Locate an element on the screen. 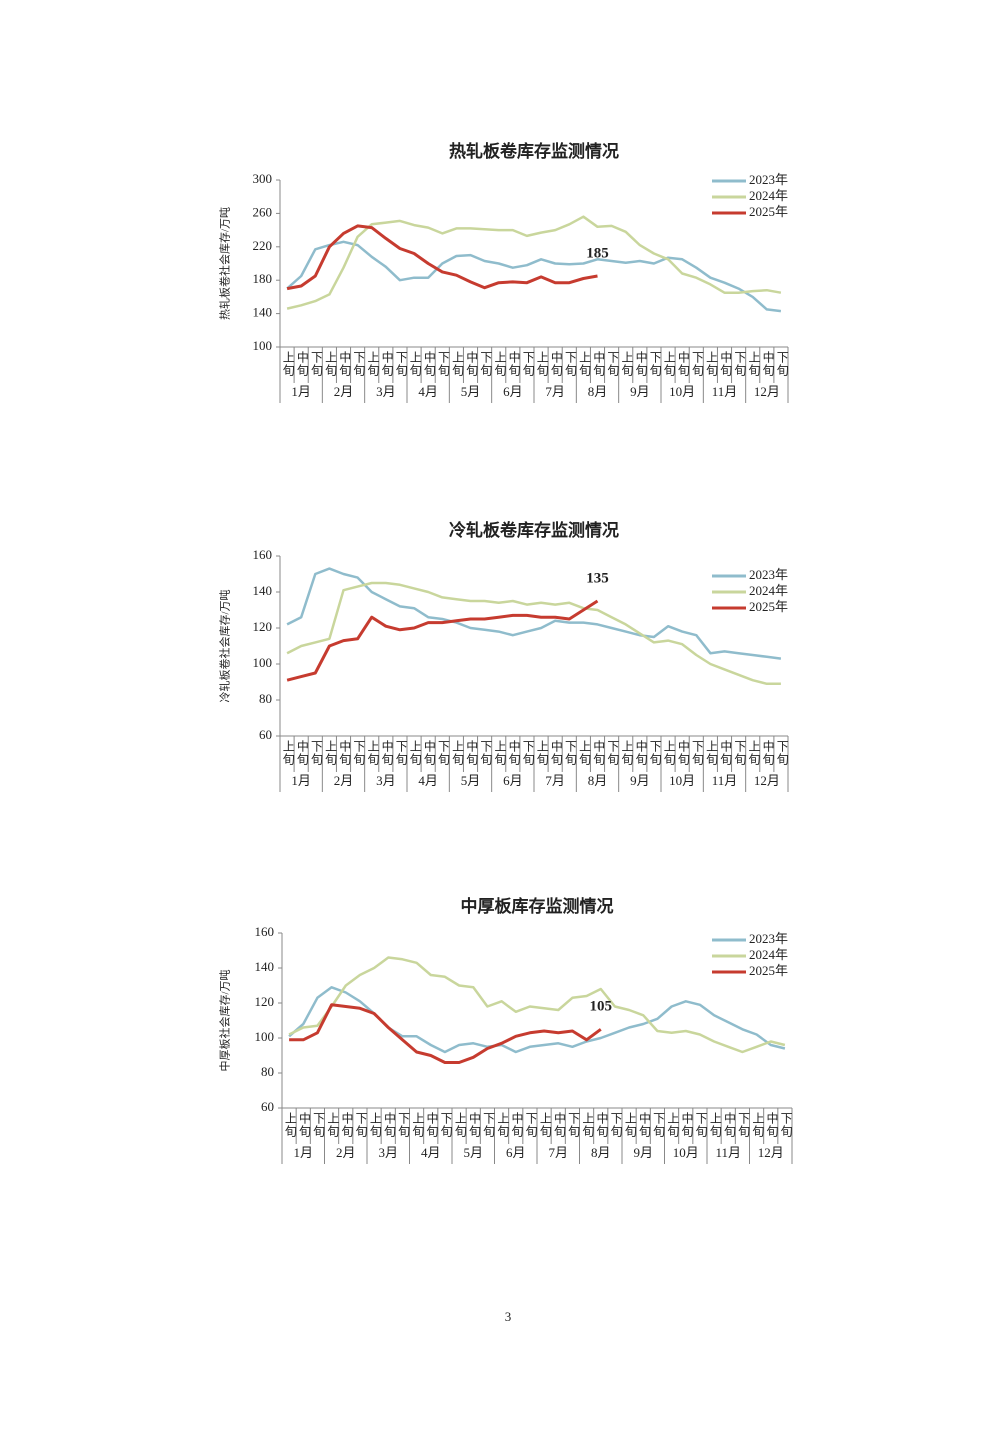  y-tick-label: 180 is located at coordinates (263, 278).